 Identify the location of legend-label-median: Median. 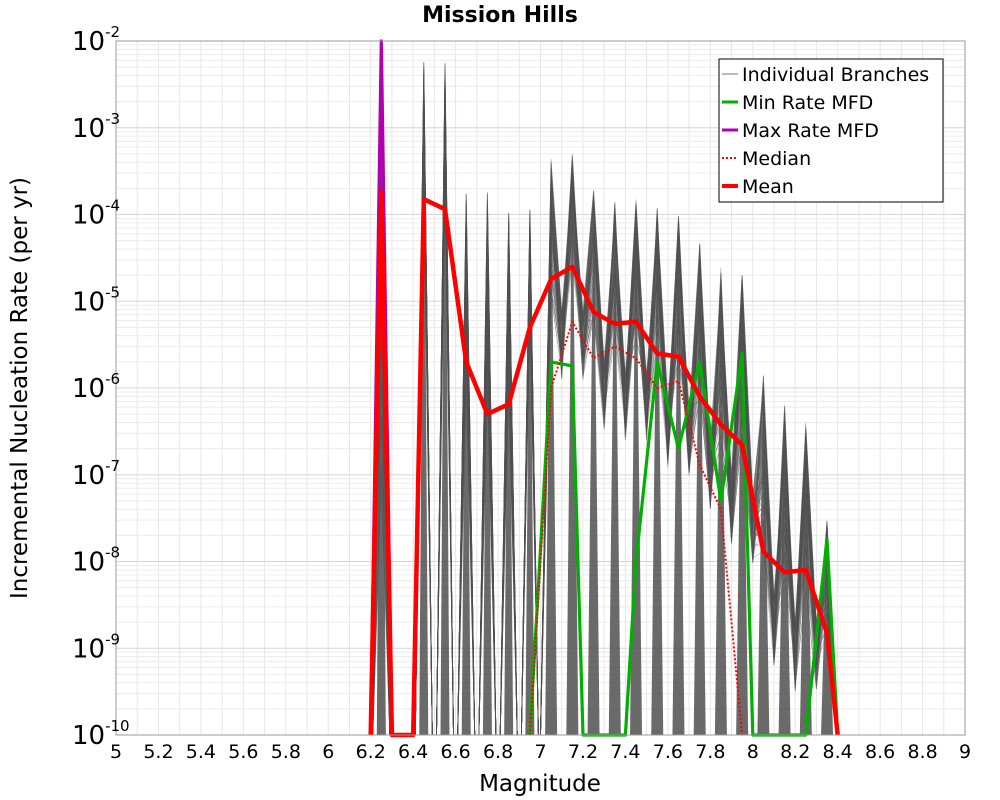
(776, 159).